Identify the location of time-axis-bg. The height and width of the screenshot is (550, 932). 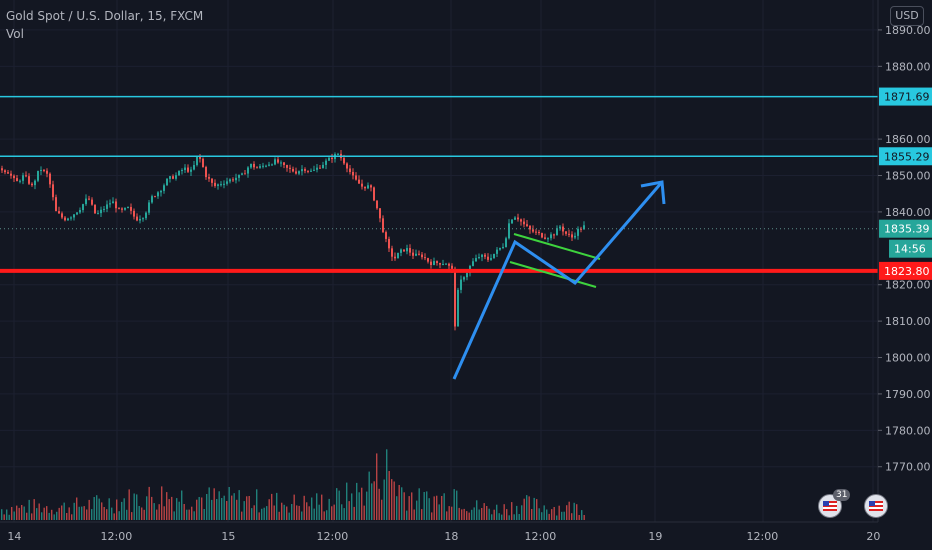
(466, 536).